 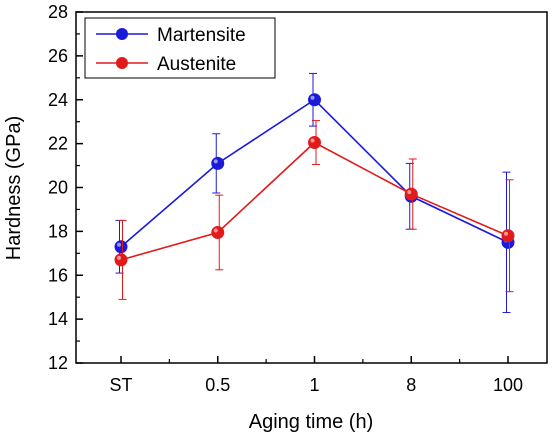 I want to click on y-tick-label: 20, so click(x=58, y=188).